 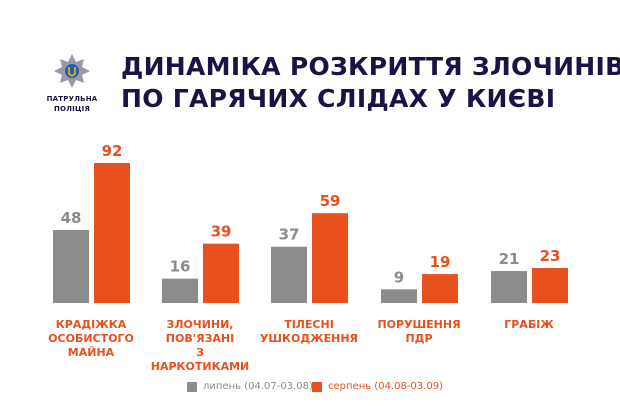 I want to click on category-label-line: МАЙНА, so click(x=91, y=352).